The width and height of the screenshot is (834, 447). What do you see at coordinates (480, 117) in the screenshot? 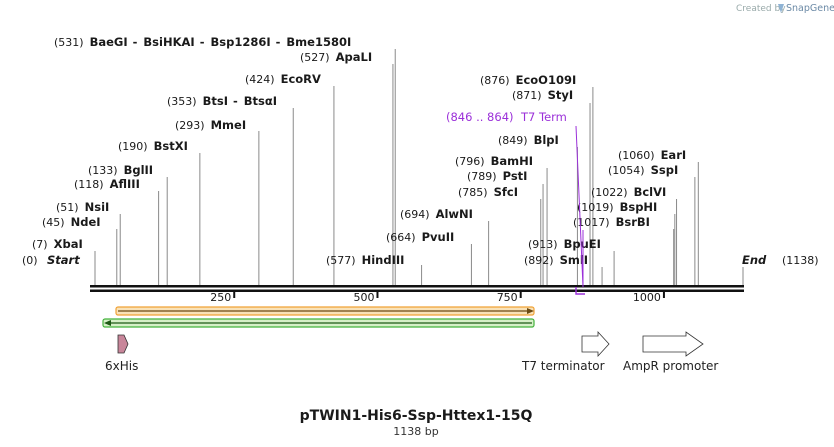
I see `t7-term-range: (846 .. 864)` at bounding box center [480, 117].